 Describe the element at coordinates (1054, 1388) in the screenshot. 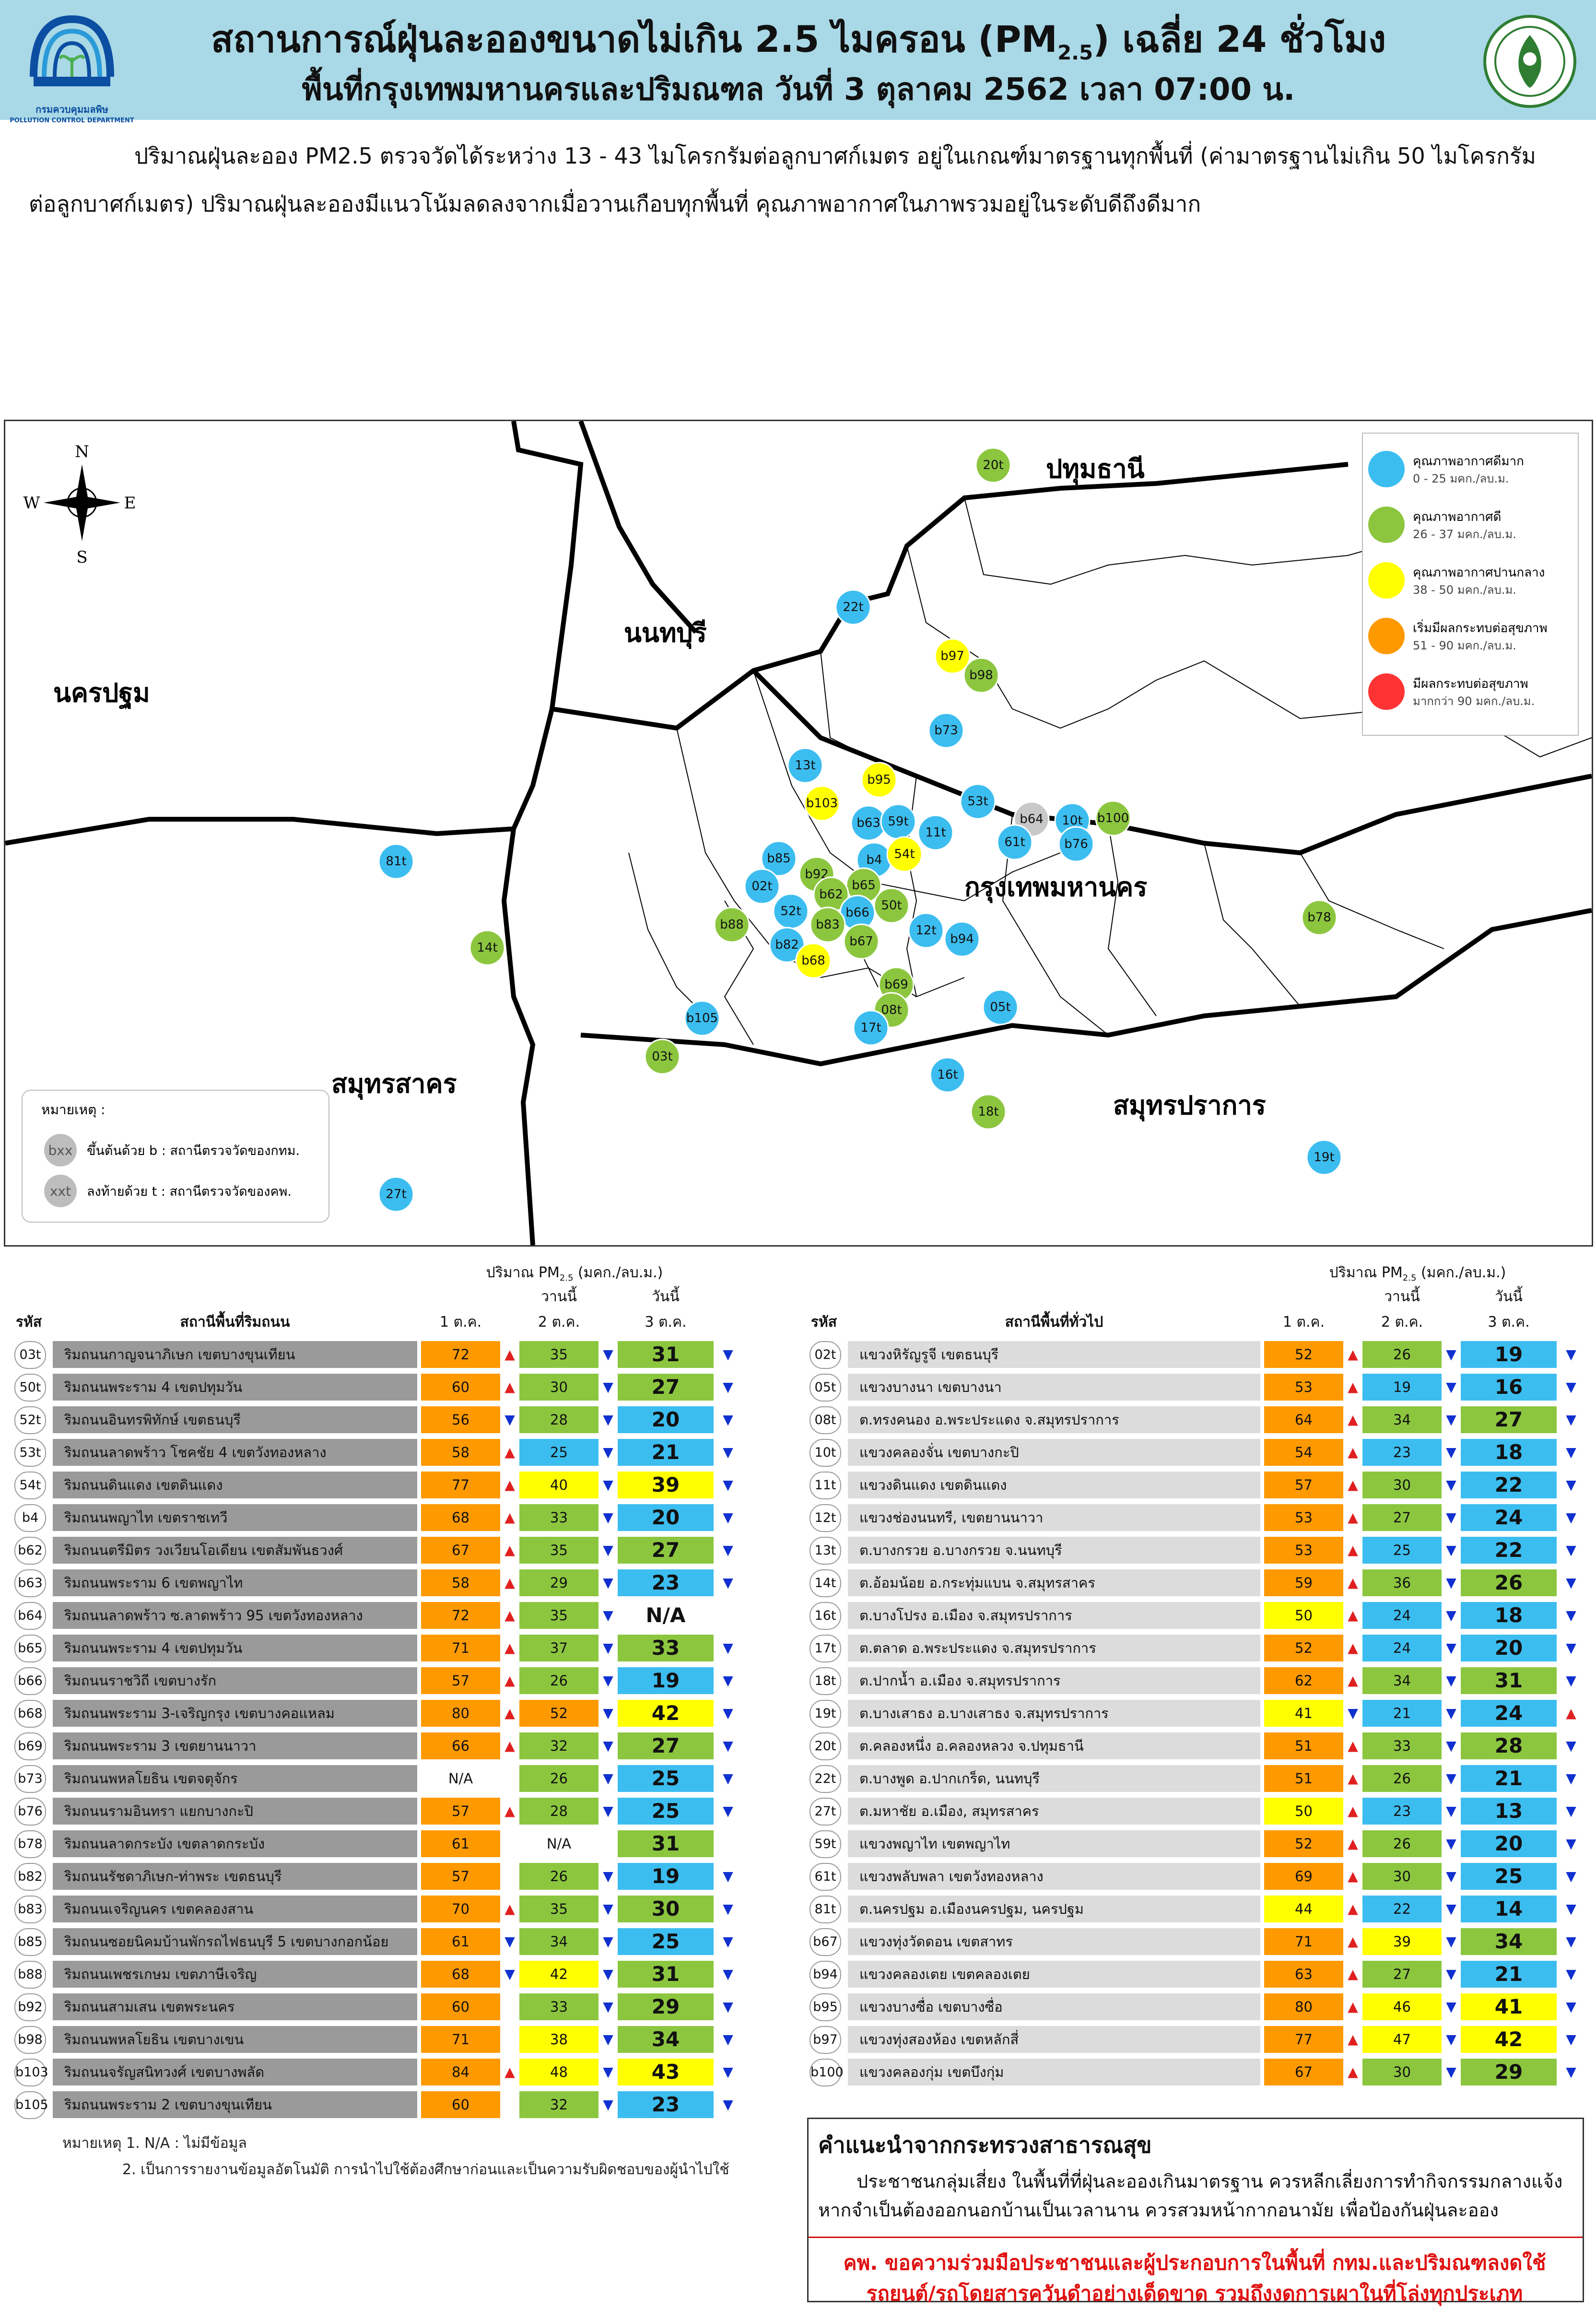

I see `station-name: แขวงบางนา เขตบางนา` at that location.